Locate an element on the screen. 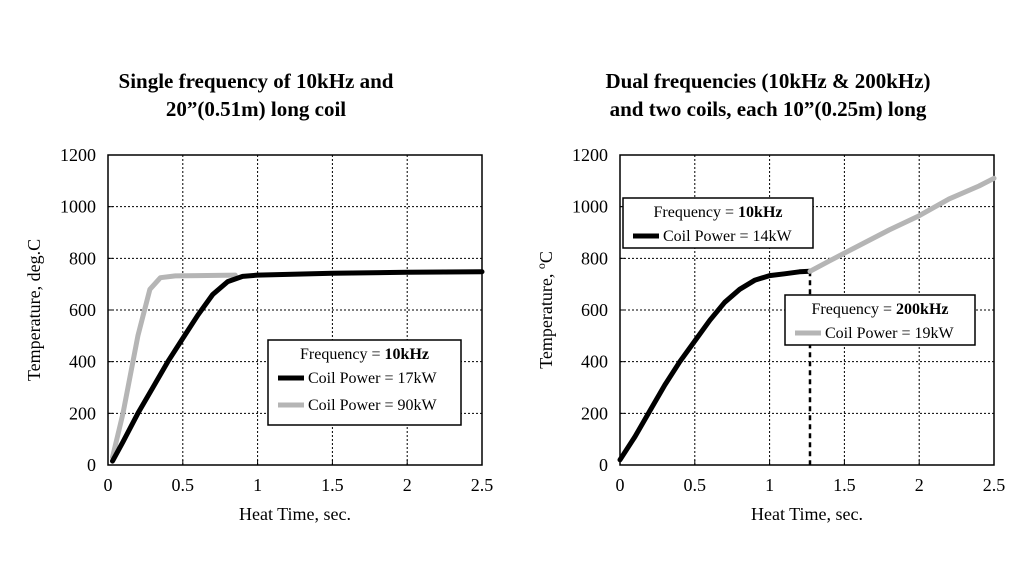 The width and height of the screenshot is (1024, 582). legend-1: Frequency = 10kHz Coil Power = 14kW is located at coordinates (718, 223).